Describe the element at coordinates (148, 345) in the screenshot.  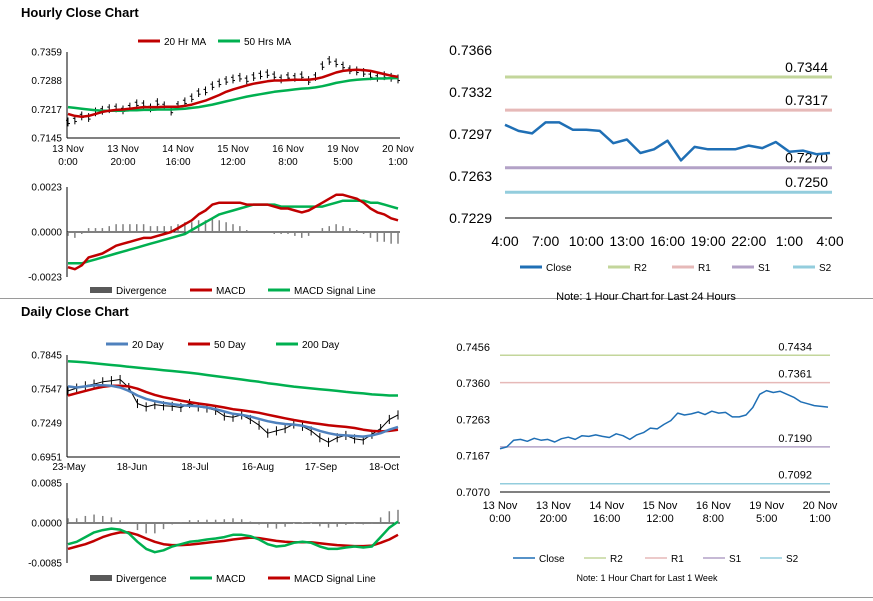
I see `legend-label: 20 Day` at that location.